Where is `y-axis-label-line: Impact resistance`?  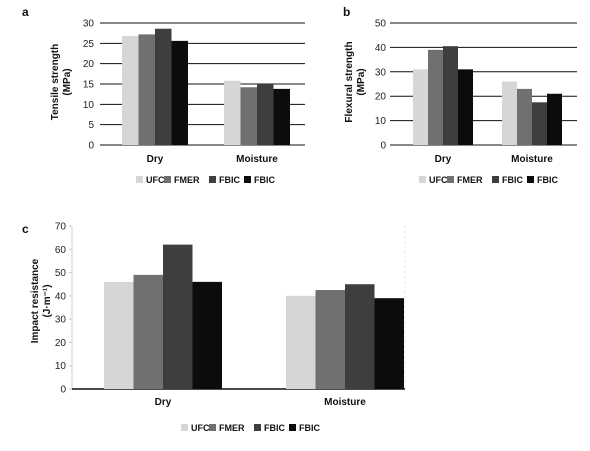 y-axis-label-line: Impact resistance is located at coordinates (35, 300).